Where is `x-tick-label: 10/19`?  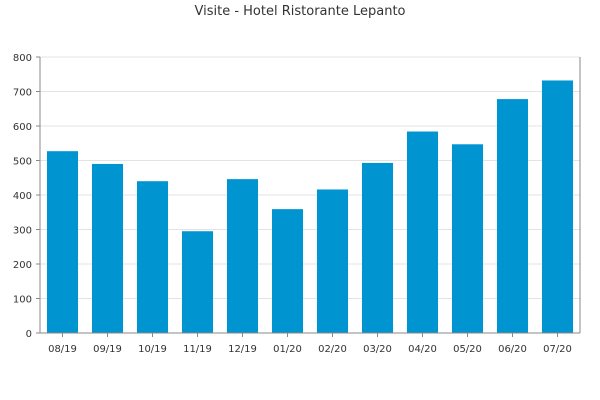
x-tick-label: 10/19 is located at coordinates (152, 349).